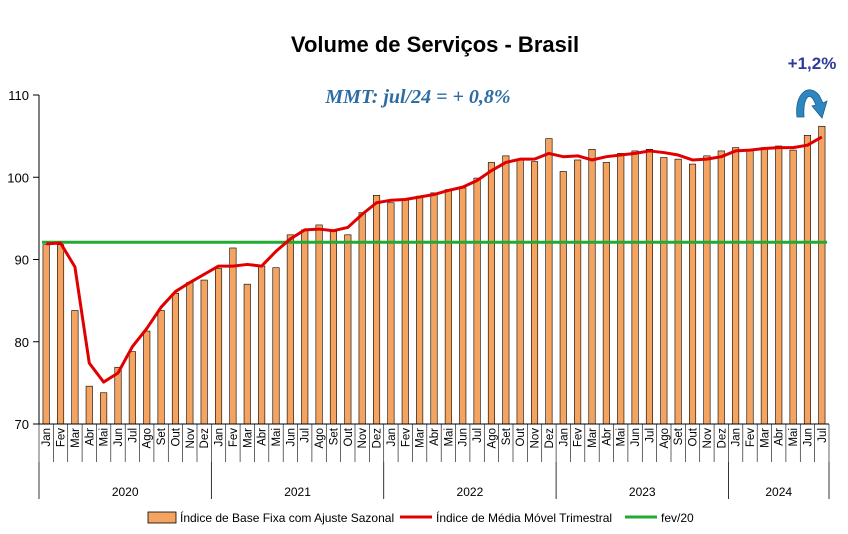 The height and width of the screenshot is (534, 848). I want to click on y-axis: 70 80 90 100 110, so click(23, 260).